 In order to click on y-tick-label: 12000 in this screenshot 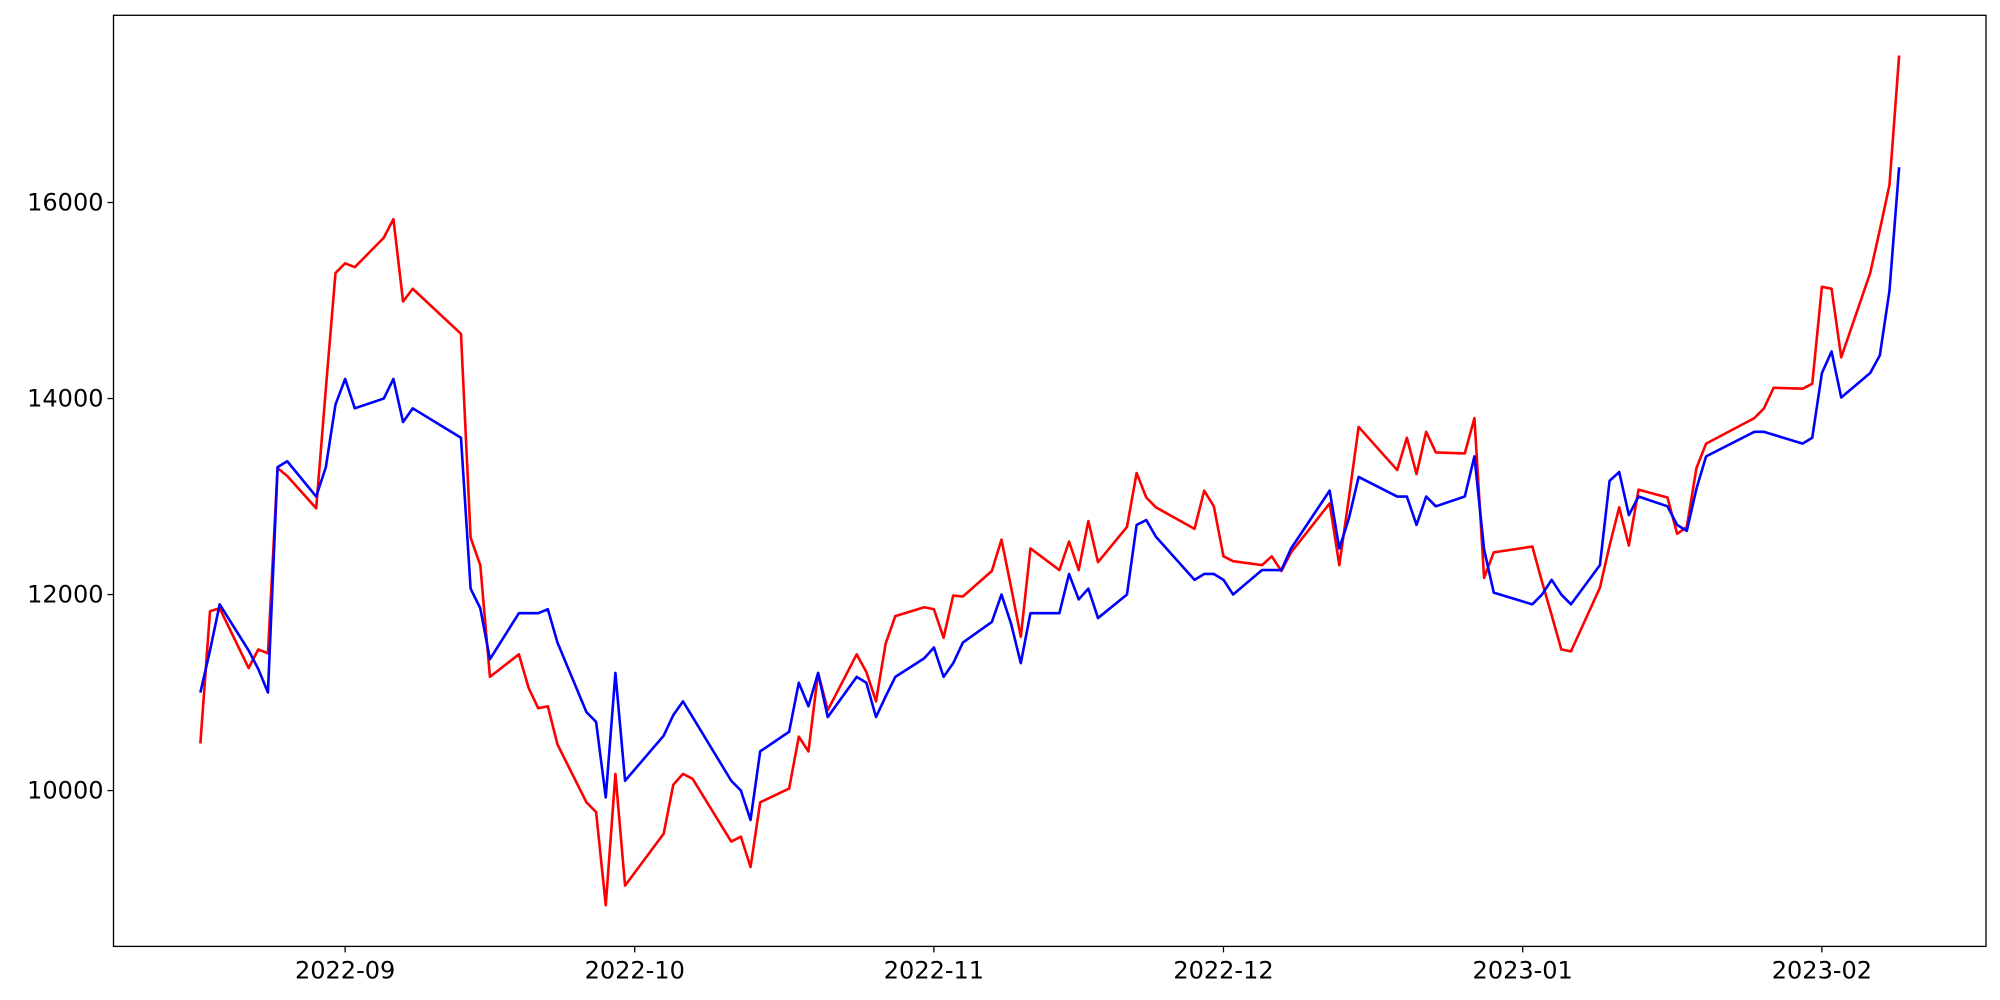, I will do `click(65, 595)`.